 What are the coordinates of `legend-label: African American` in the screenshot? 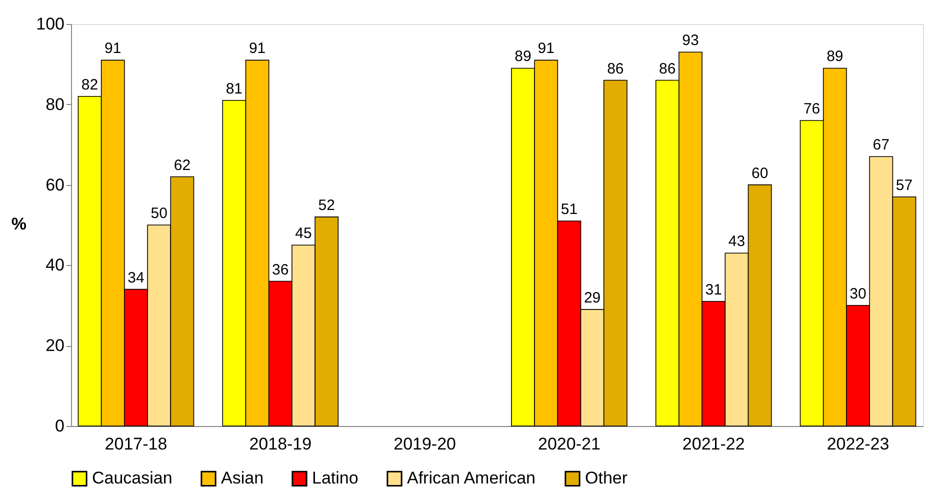 It's located at (471, 478).